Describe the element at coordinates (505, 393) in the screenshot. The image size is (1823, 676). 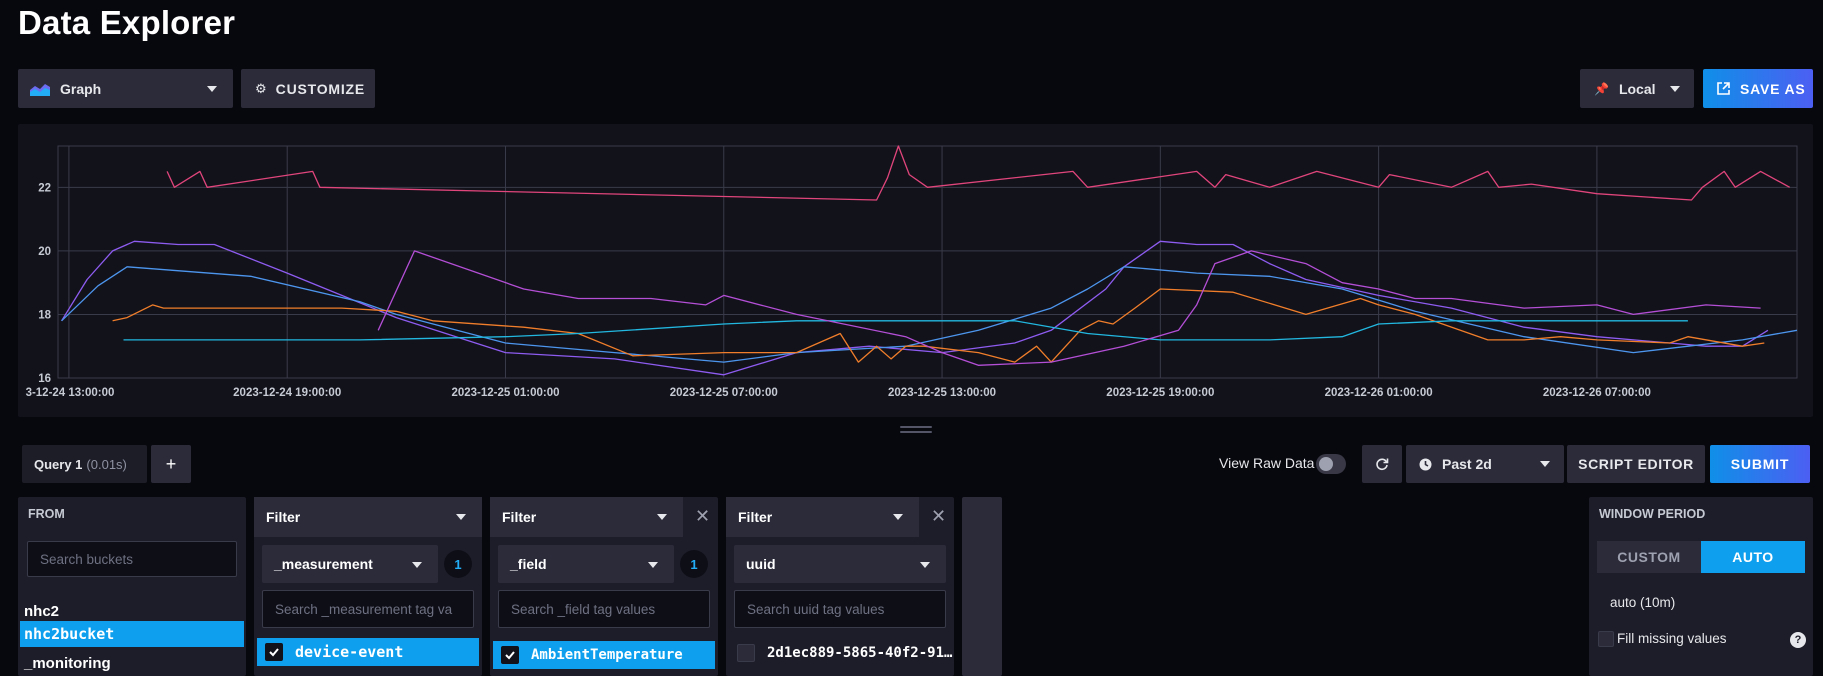
I see `x-tick-label: 2023-12-25 01:00:00` at that location.